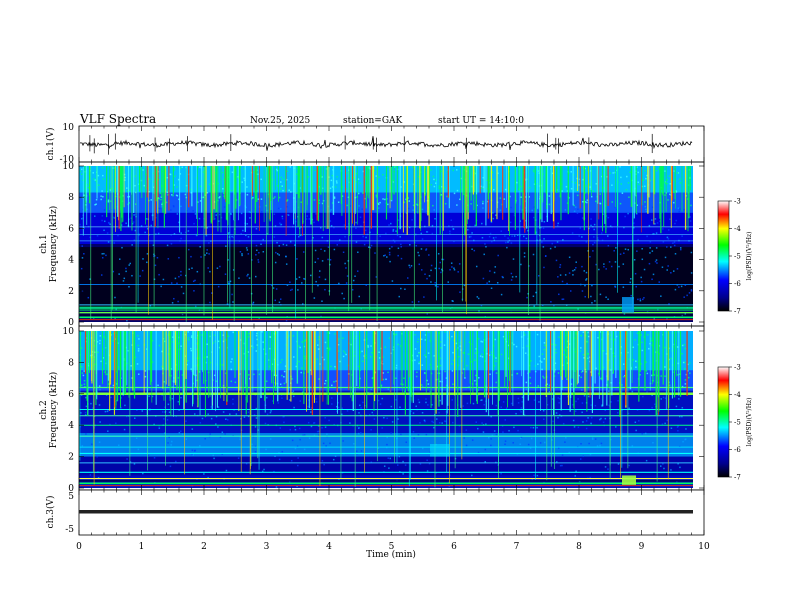 The width and height of the screenshot is (792, 612). What do you see at coordinates (71, 323) in the screenshot?
I see `freq-tick-label: 0` at bounding box center [71, 323].